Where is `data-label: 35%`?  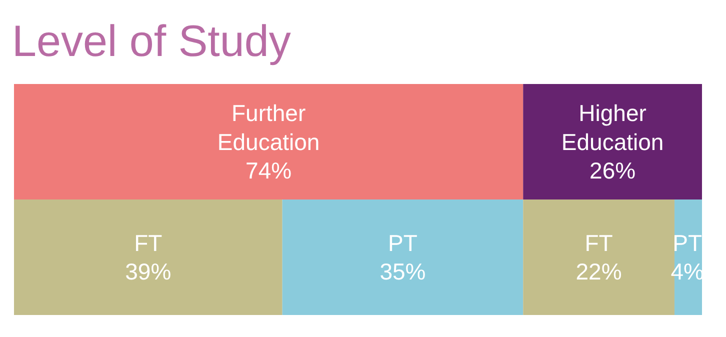
data-label: 35% is located at coordinates (403, 271).